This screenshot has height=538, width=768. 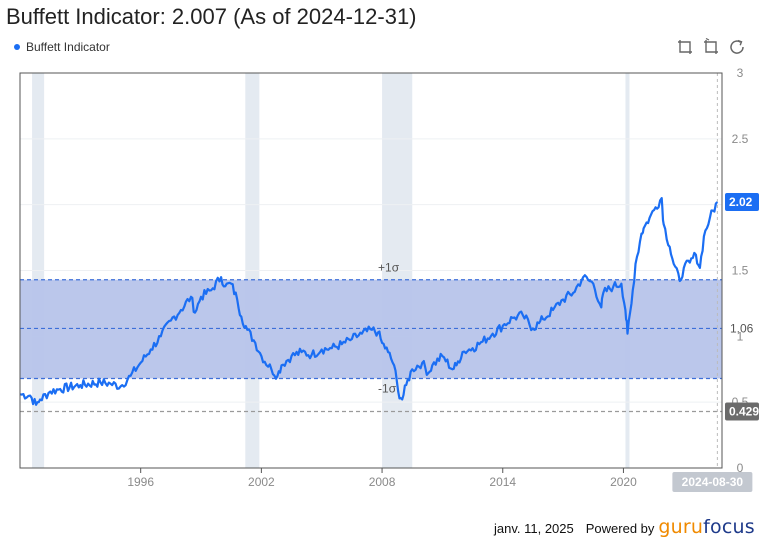 I want to click on zoom-reset-icon, so click(x=711, y=47).